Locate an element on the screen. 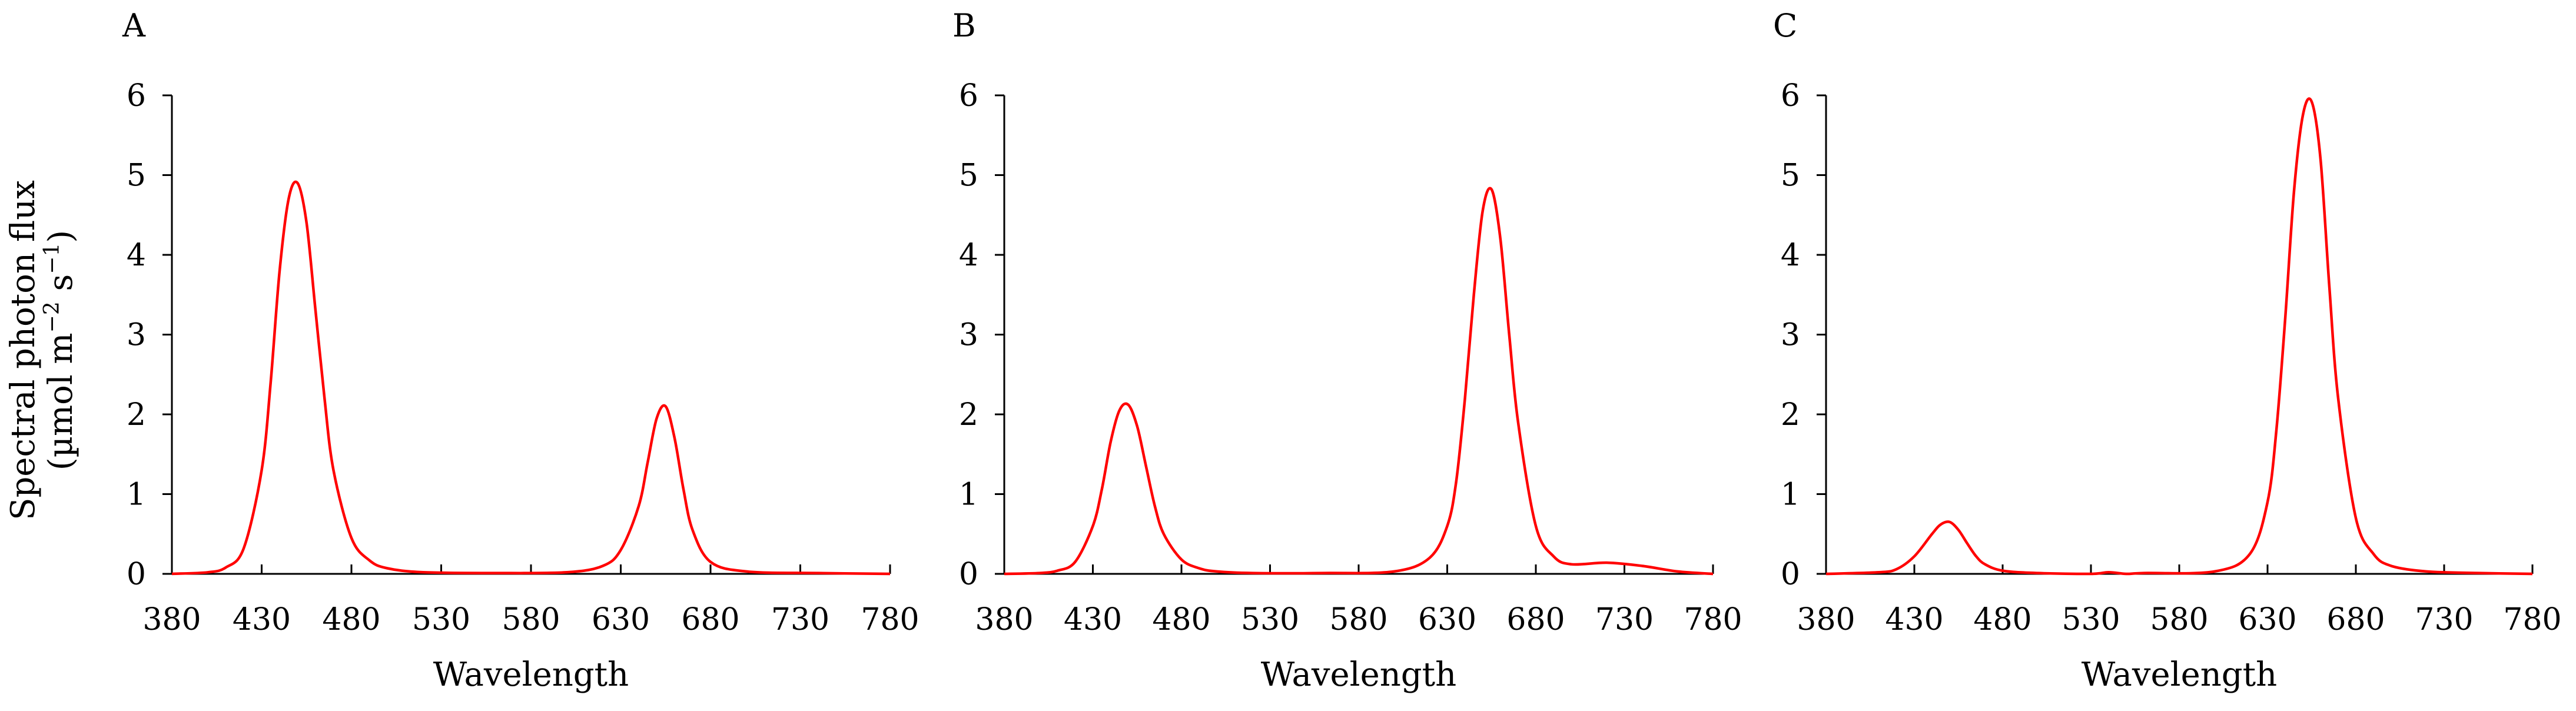 This screenshot has width=2576, height=711. y-axis-title: Spectral photon flux (µmol m−2 s−1) is located at coordinates (42, 350).